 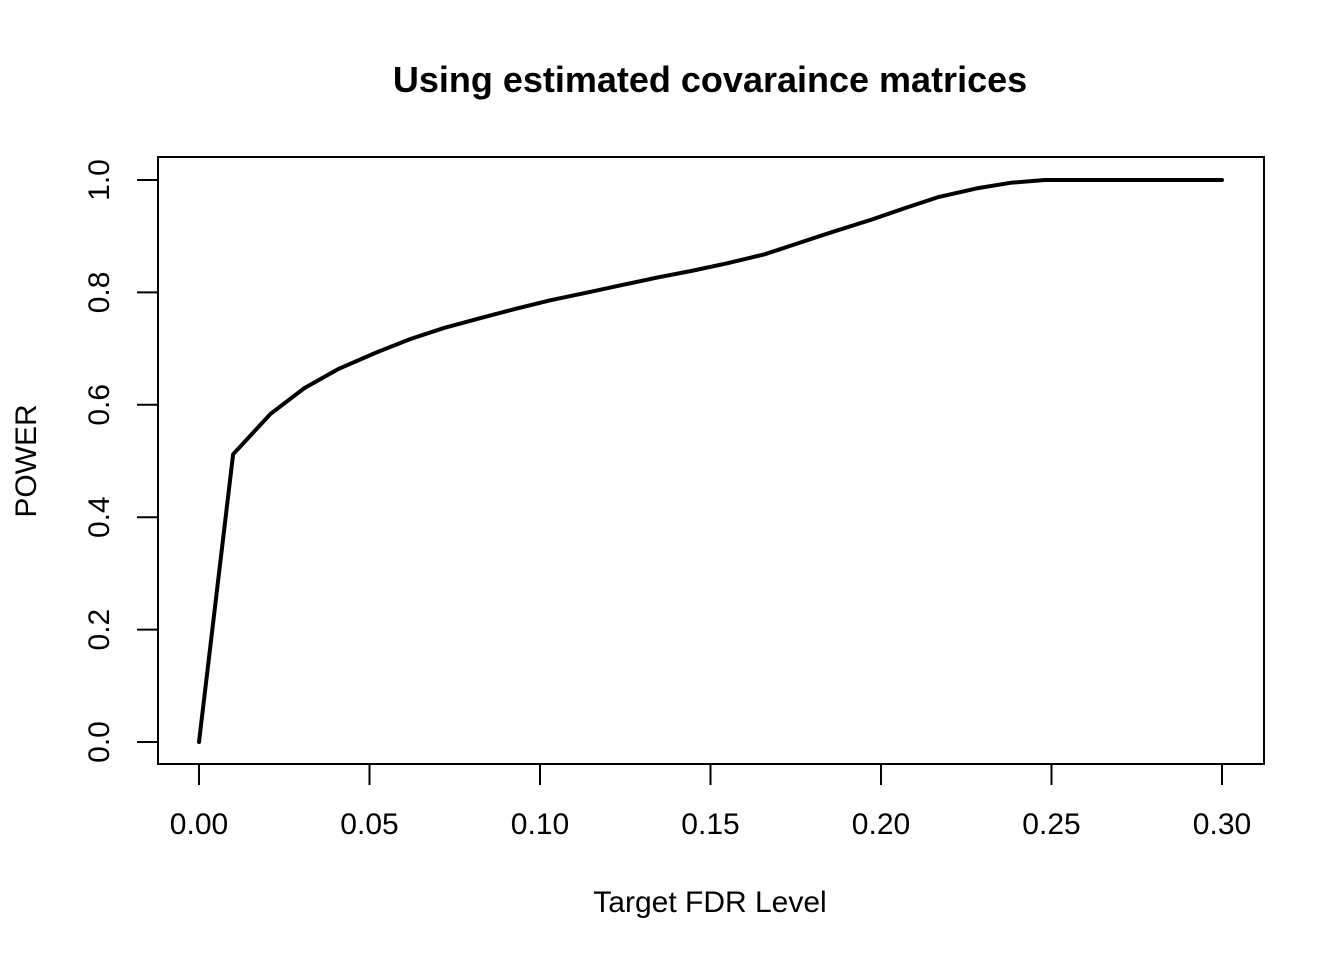 I want to click on x-tick-label: 0.25, so click(x=1051, y=824).